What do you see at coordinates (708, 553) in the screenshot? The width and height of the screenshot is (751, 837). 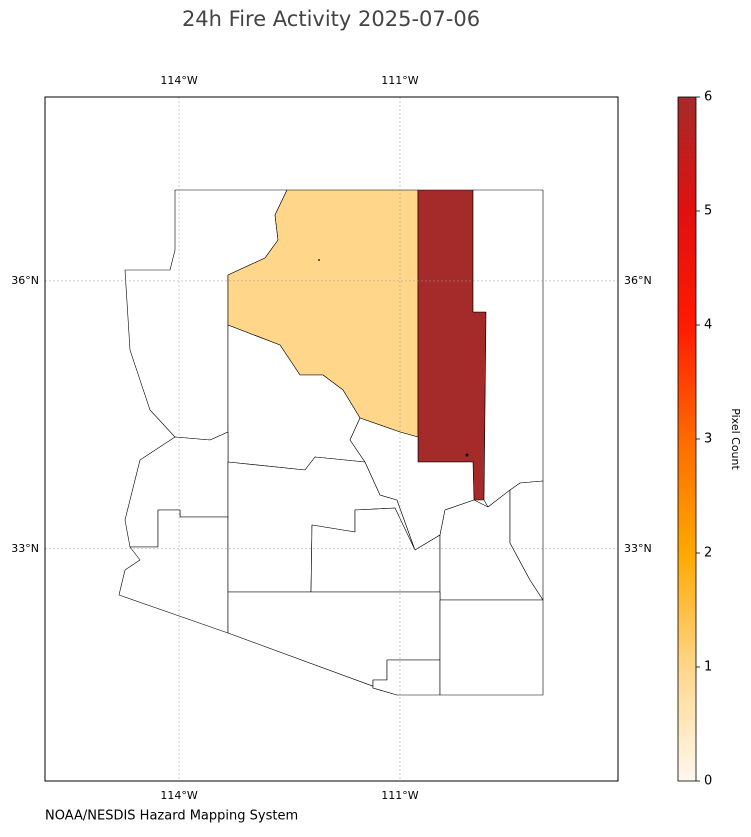 I see `colorbar-tick-label: 2` at bounding box center [708, 553].